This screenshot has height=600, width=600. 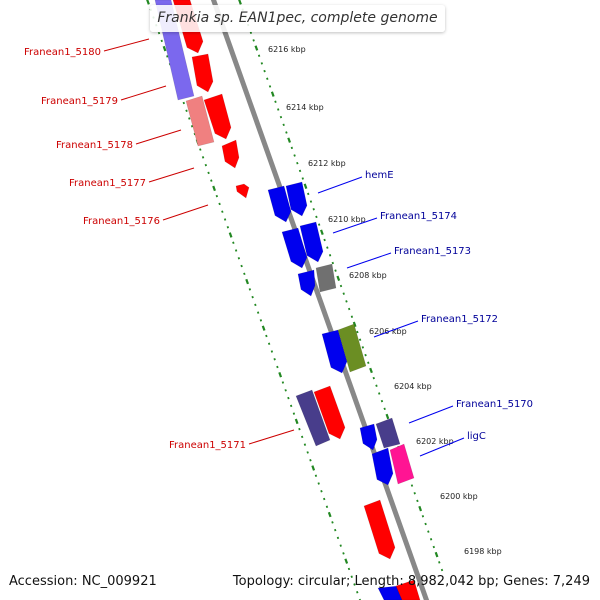 I want to click on title-panel: Frankia sp. EAN1pec, complete genome, so click(x=297, y=18).